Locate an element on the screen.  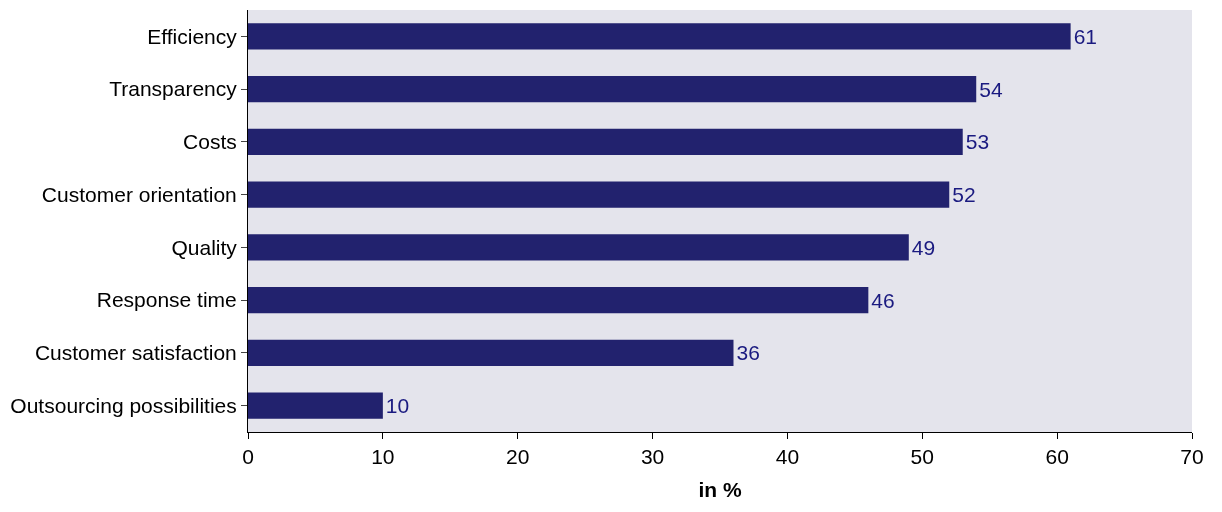
y-tick-label: Costs is located at coordinates (210, 142).